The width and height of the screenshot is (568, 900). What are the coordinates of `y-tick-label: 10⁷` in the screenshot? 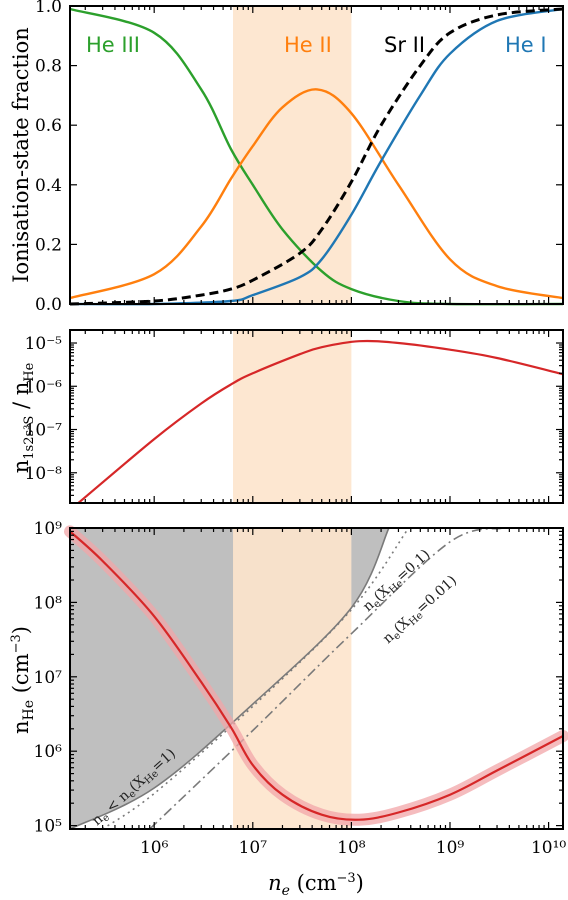 It's located at (48, 678).